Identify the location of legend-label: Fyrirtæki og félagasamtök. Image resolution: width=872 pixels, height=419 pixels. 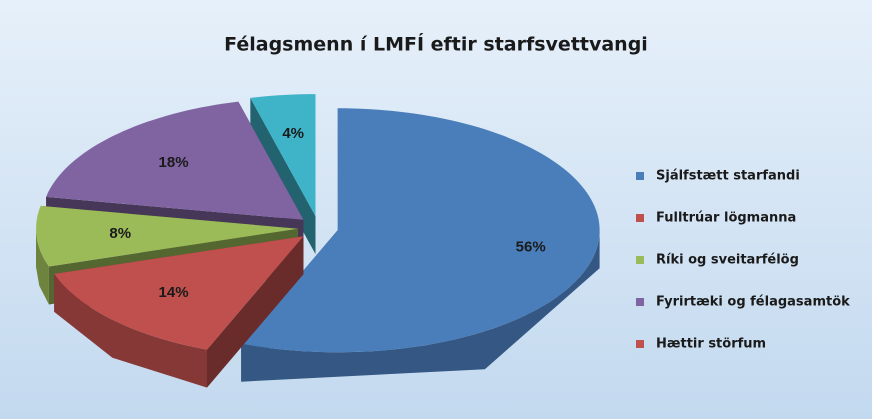
(753, 302).